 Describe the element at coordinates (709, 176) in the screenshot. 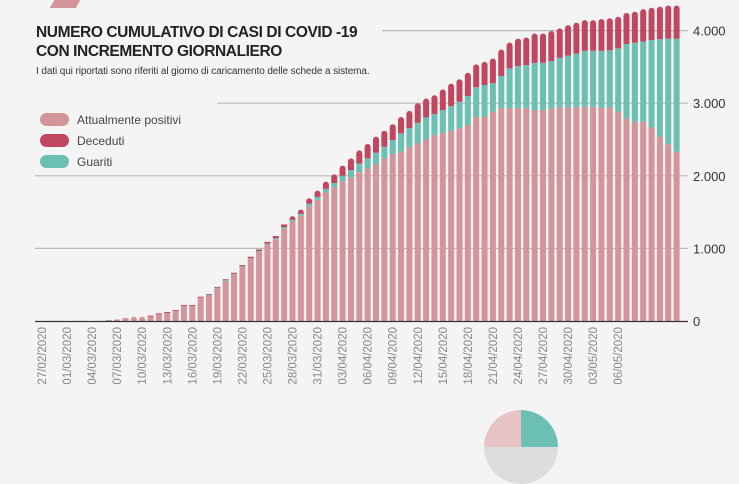

I see `y-tick-label: 2.000` at that location.